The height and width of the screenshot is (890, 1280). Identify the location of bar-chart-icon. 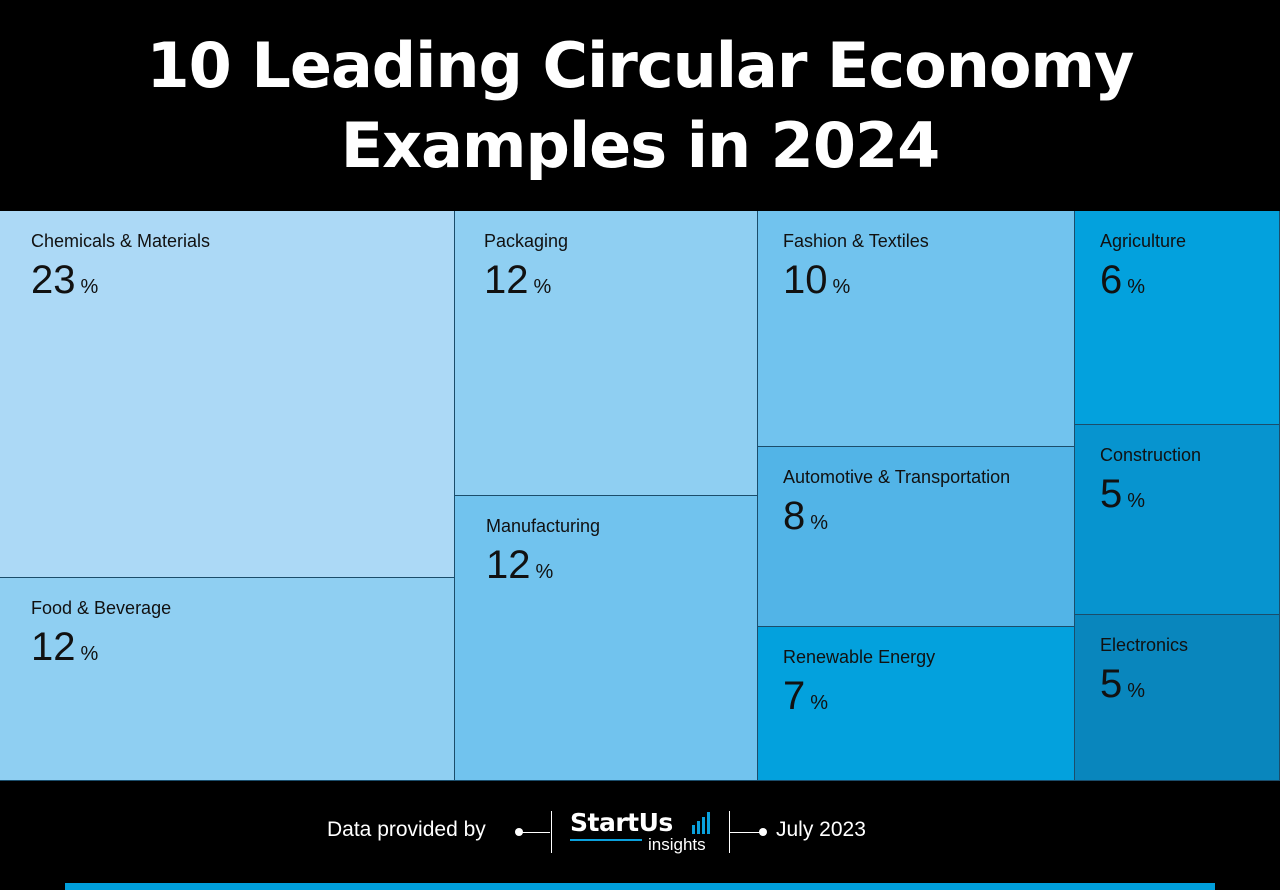
(702, 823).